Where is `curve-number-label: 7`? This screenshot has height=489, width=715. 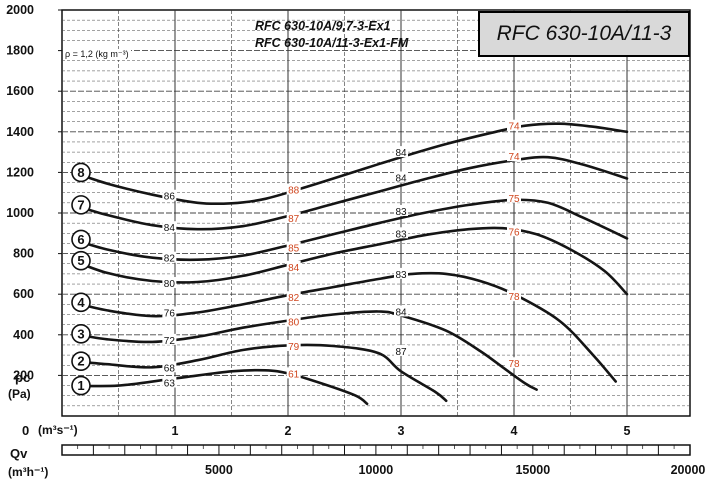 curve-number-label: 7 is located at coordinates (80, 204).